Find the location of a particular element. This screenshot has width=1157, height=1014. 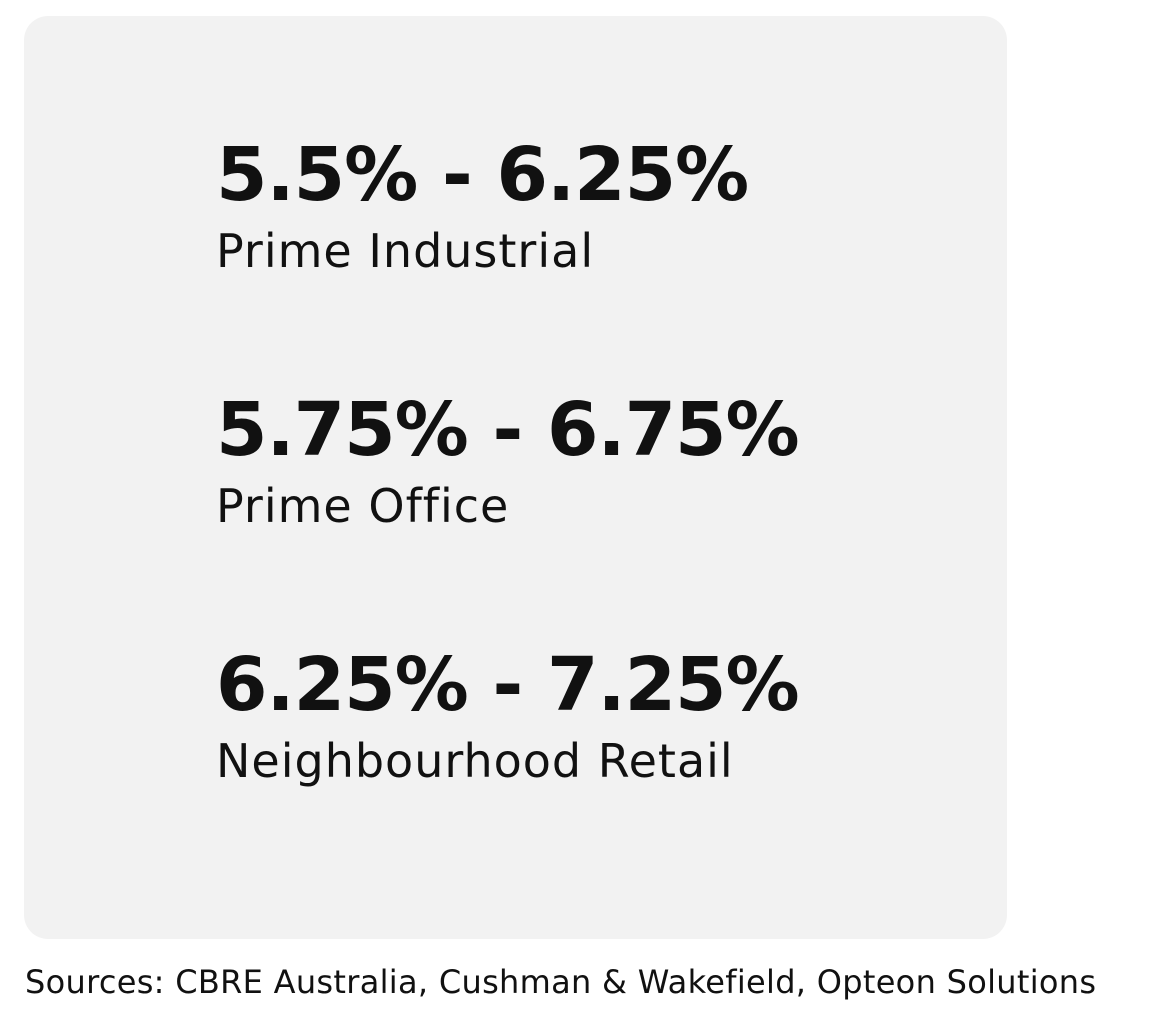

stat: 5.75% - 6.75% Prime Office is located at coordinates (508, 460).